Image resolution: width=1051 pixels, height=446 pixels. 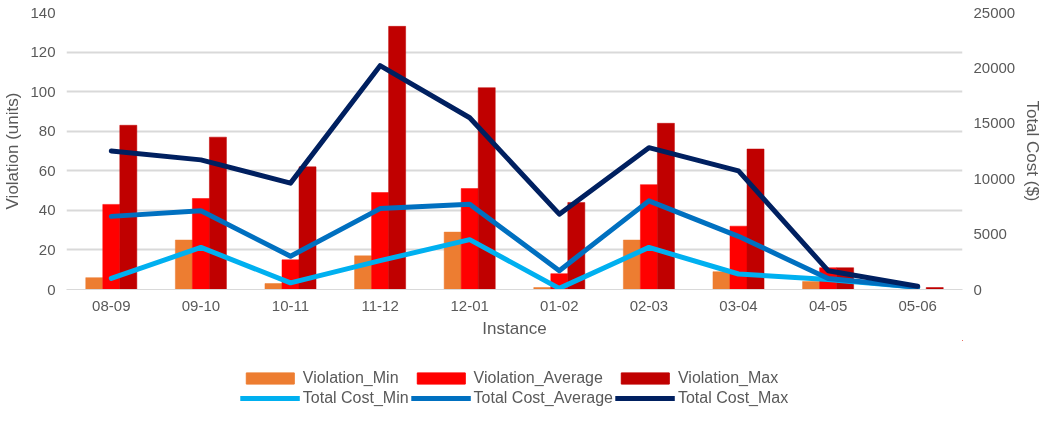 What do you see at coordinates (43, 12) in the screenshot?
I see `y-tick-label: 140` at bounding box center [43, 12].